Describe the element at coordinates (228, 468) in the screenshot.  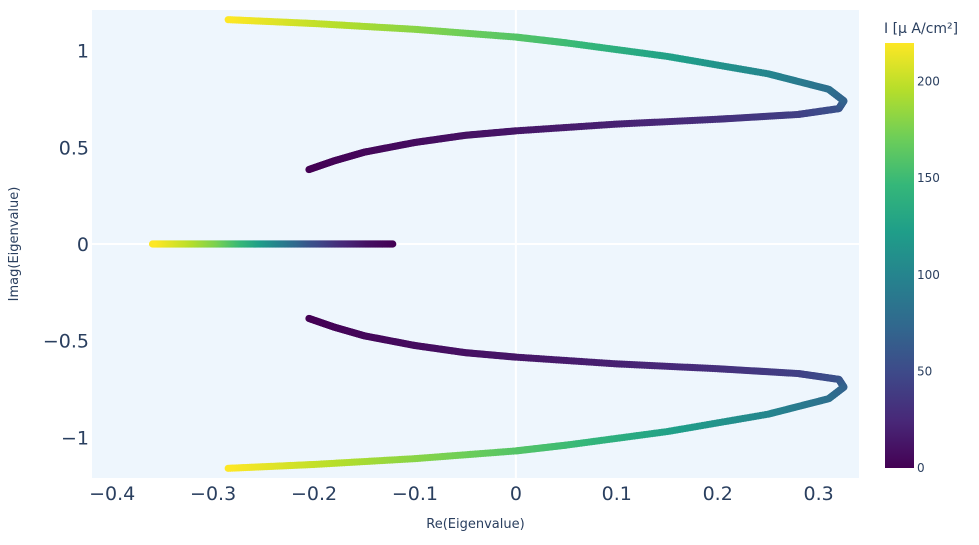
I see `data-point-lower` at that location.